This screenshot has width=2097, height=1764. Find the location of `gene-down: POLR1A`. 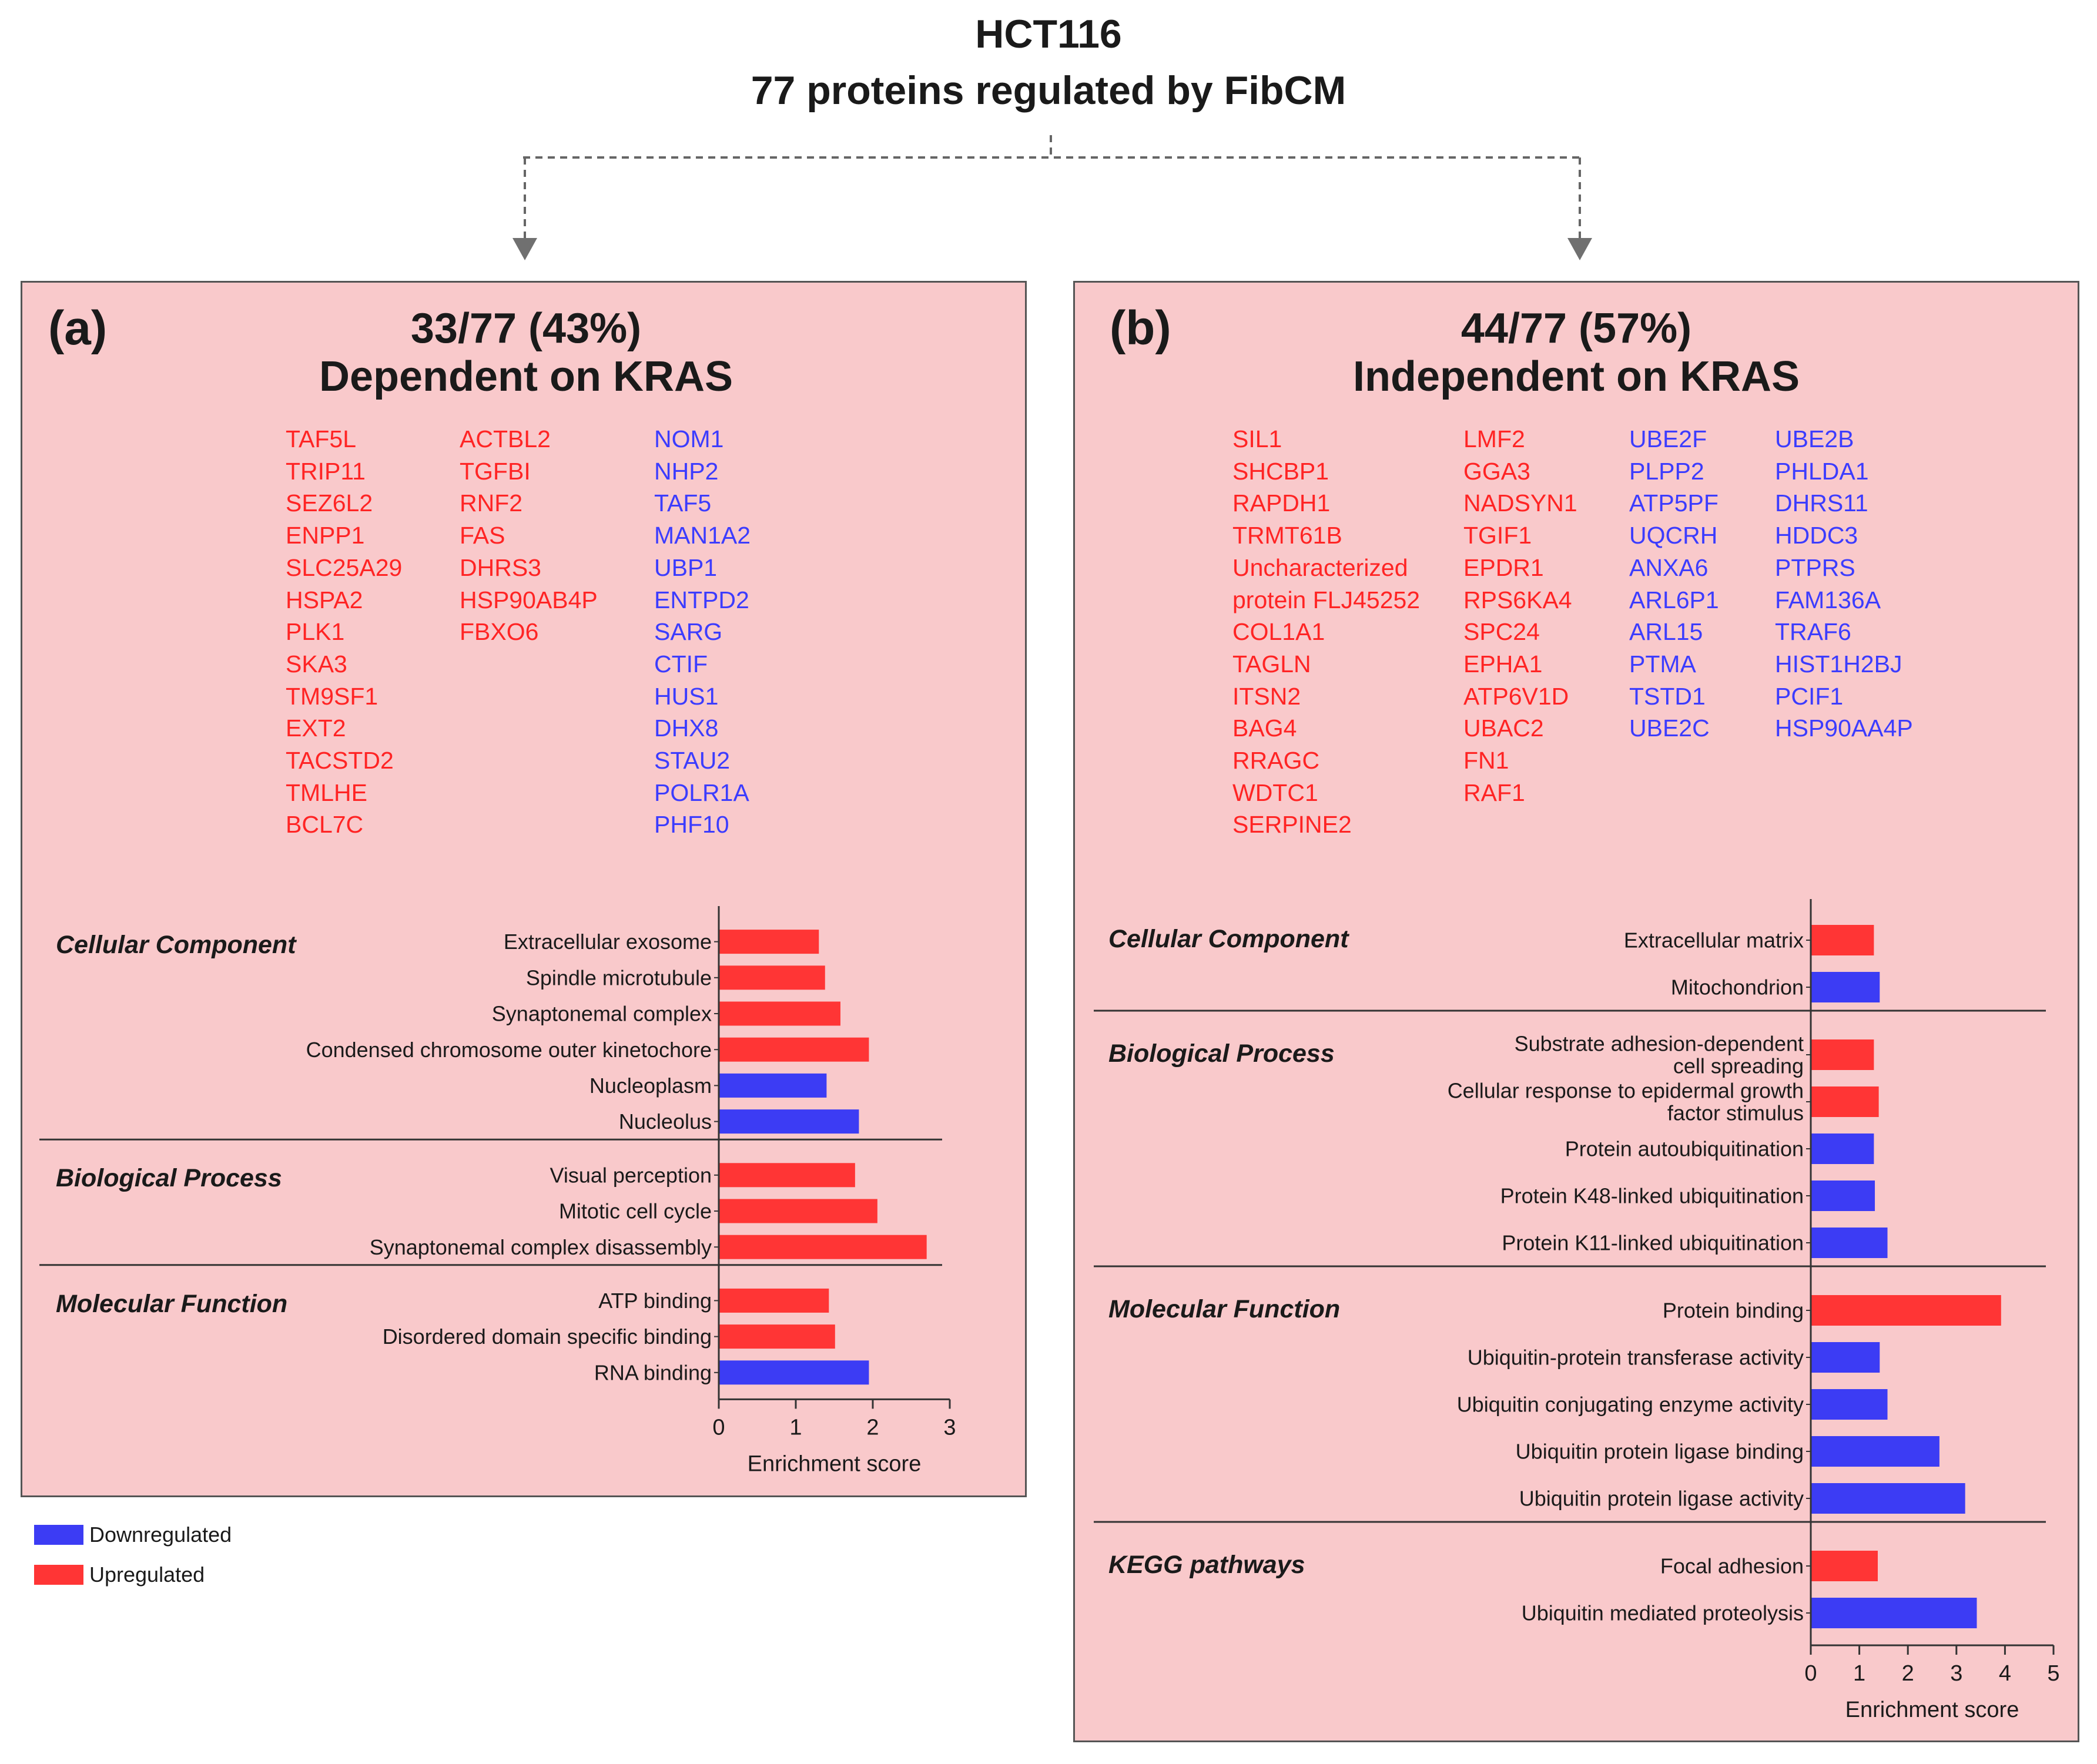

gene-down: POLR1A is located at coordinates (701, 792).